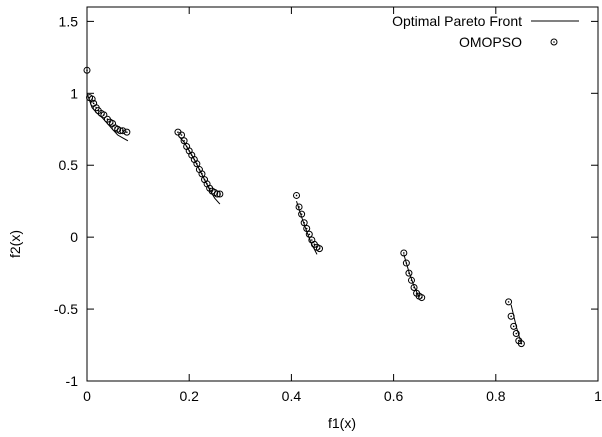  What do you see at coordinates (69, 165) in the screenshot?
I see `y-tick-label: 0.5` at bounding box center [69, 165].